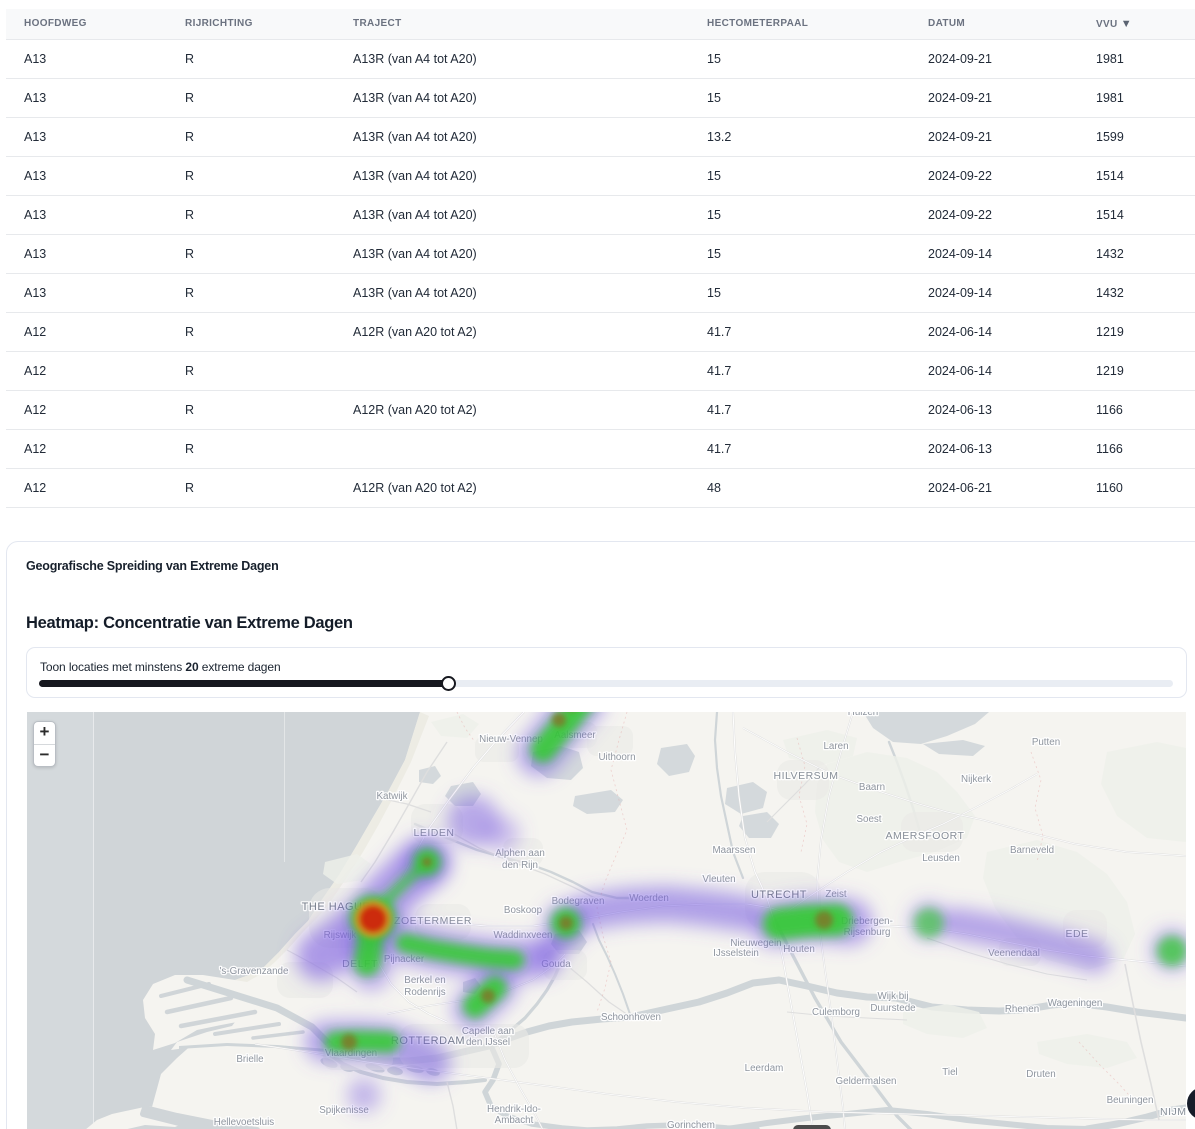 Image resolution: width=1195 pixels, height=1129 pixels. What do you see at coordinates (488, 1042) in the screenshot?
I see `svg-text: den IJssel` at bounding box center [488, 1042].